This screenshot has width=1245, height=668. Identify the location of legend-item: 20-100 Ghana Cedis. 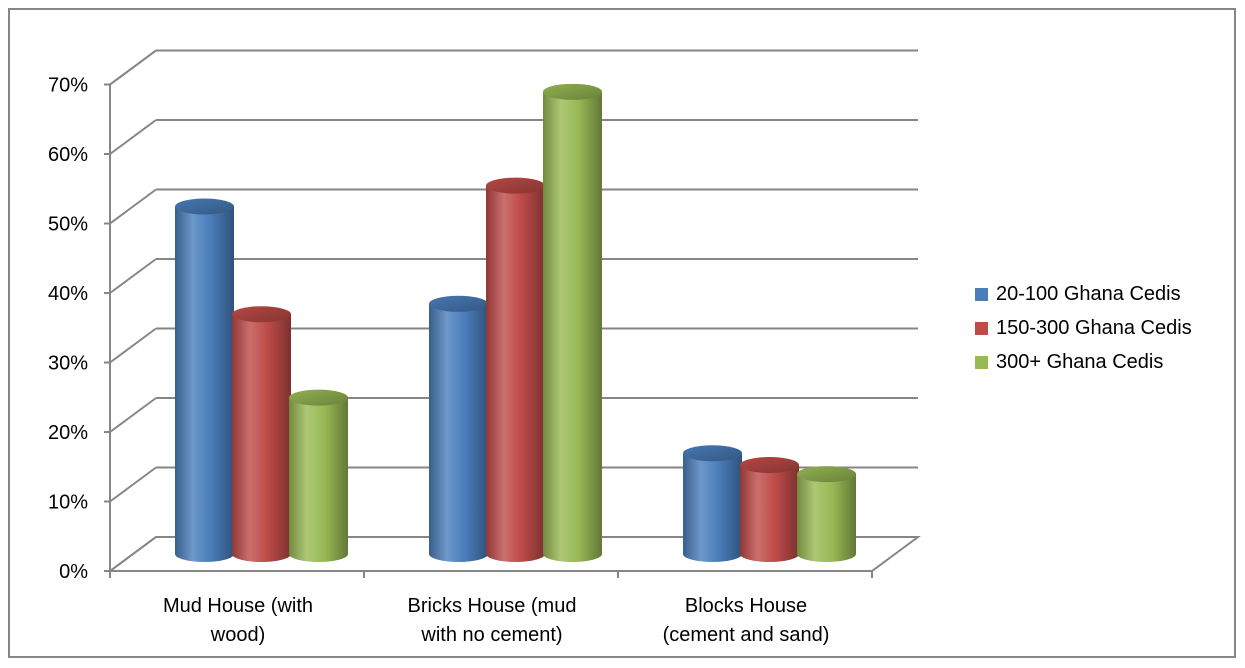
(1083, 294).